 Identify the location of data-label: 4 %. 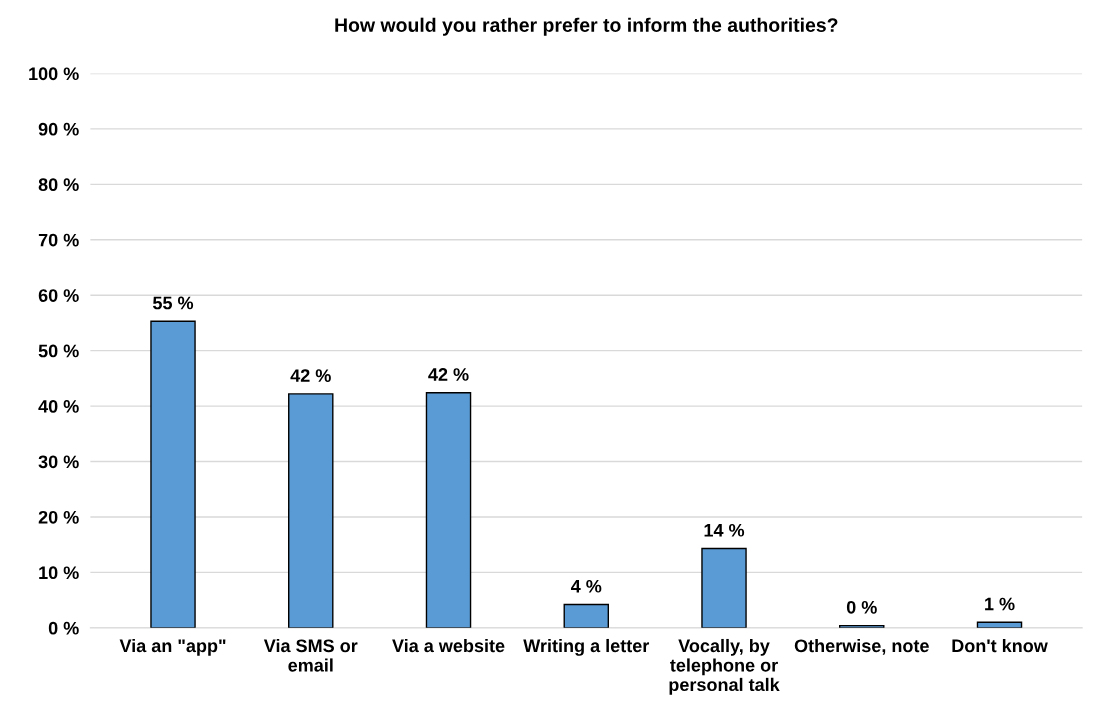
(586, 586).